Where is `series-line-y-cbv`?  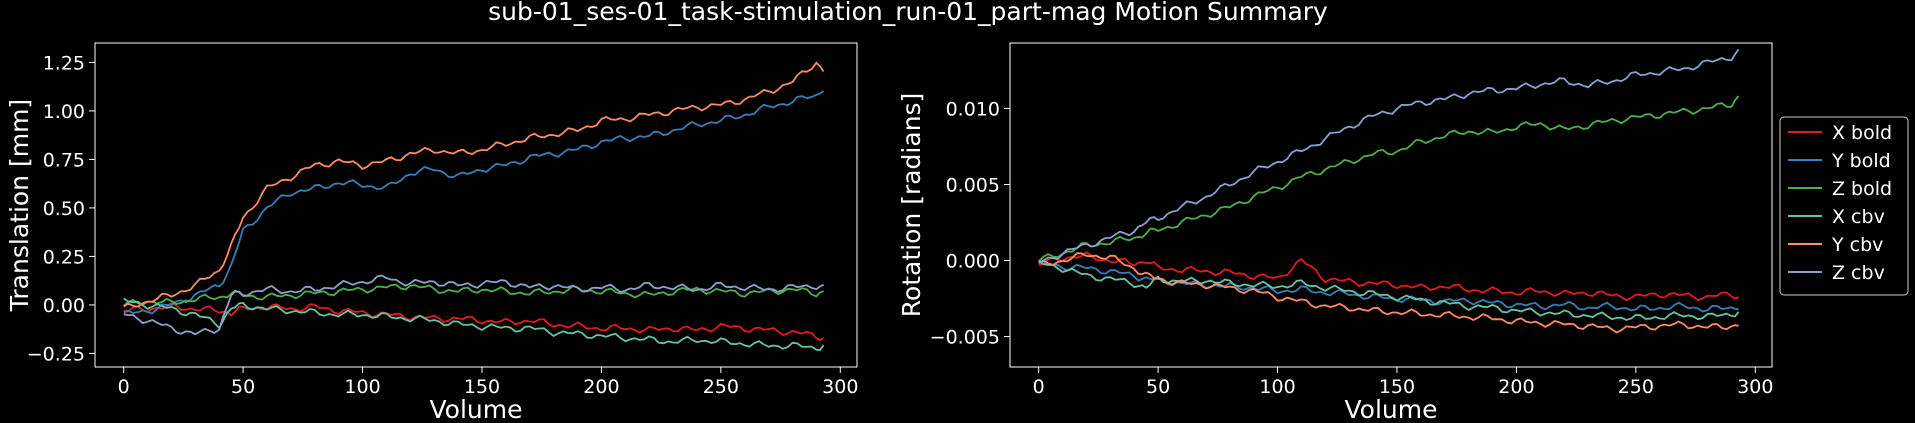
series-line-y-cbv is located at coordinates (1388, 293).